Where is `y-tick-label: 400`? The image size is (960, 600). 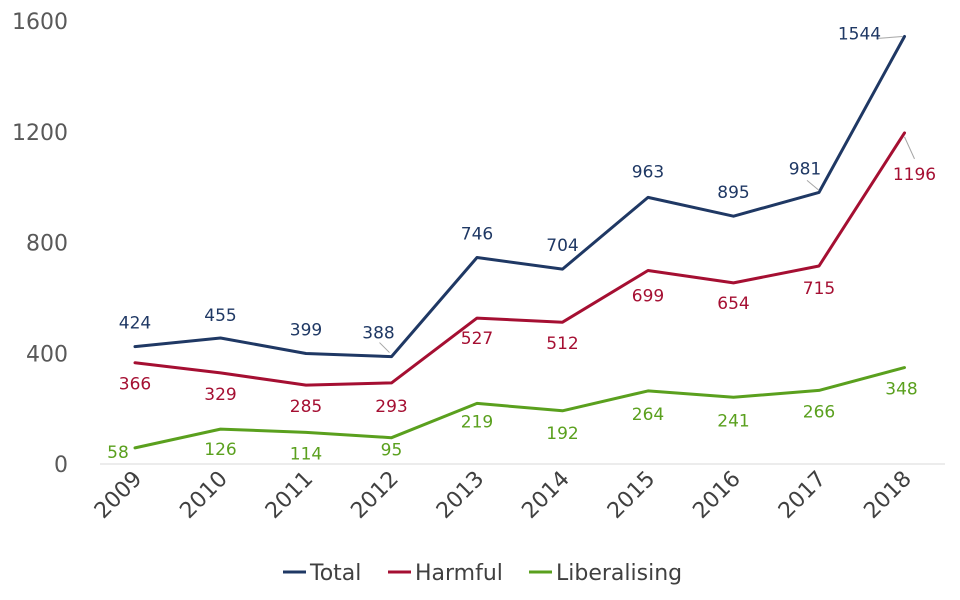 y-tick-label: 400 is located at coordinates (47, 354).